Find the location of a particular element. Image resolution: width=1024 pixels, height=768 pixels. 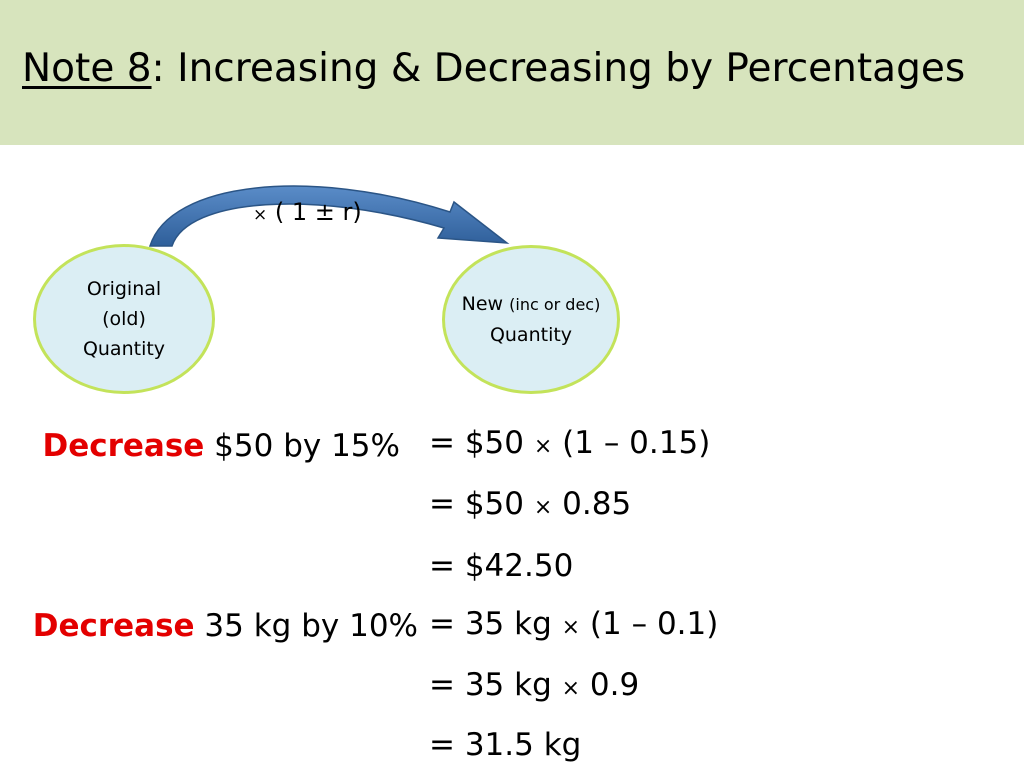

title-note-label: Note 8 is located at coordinates (87, 68).